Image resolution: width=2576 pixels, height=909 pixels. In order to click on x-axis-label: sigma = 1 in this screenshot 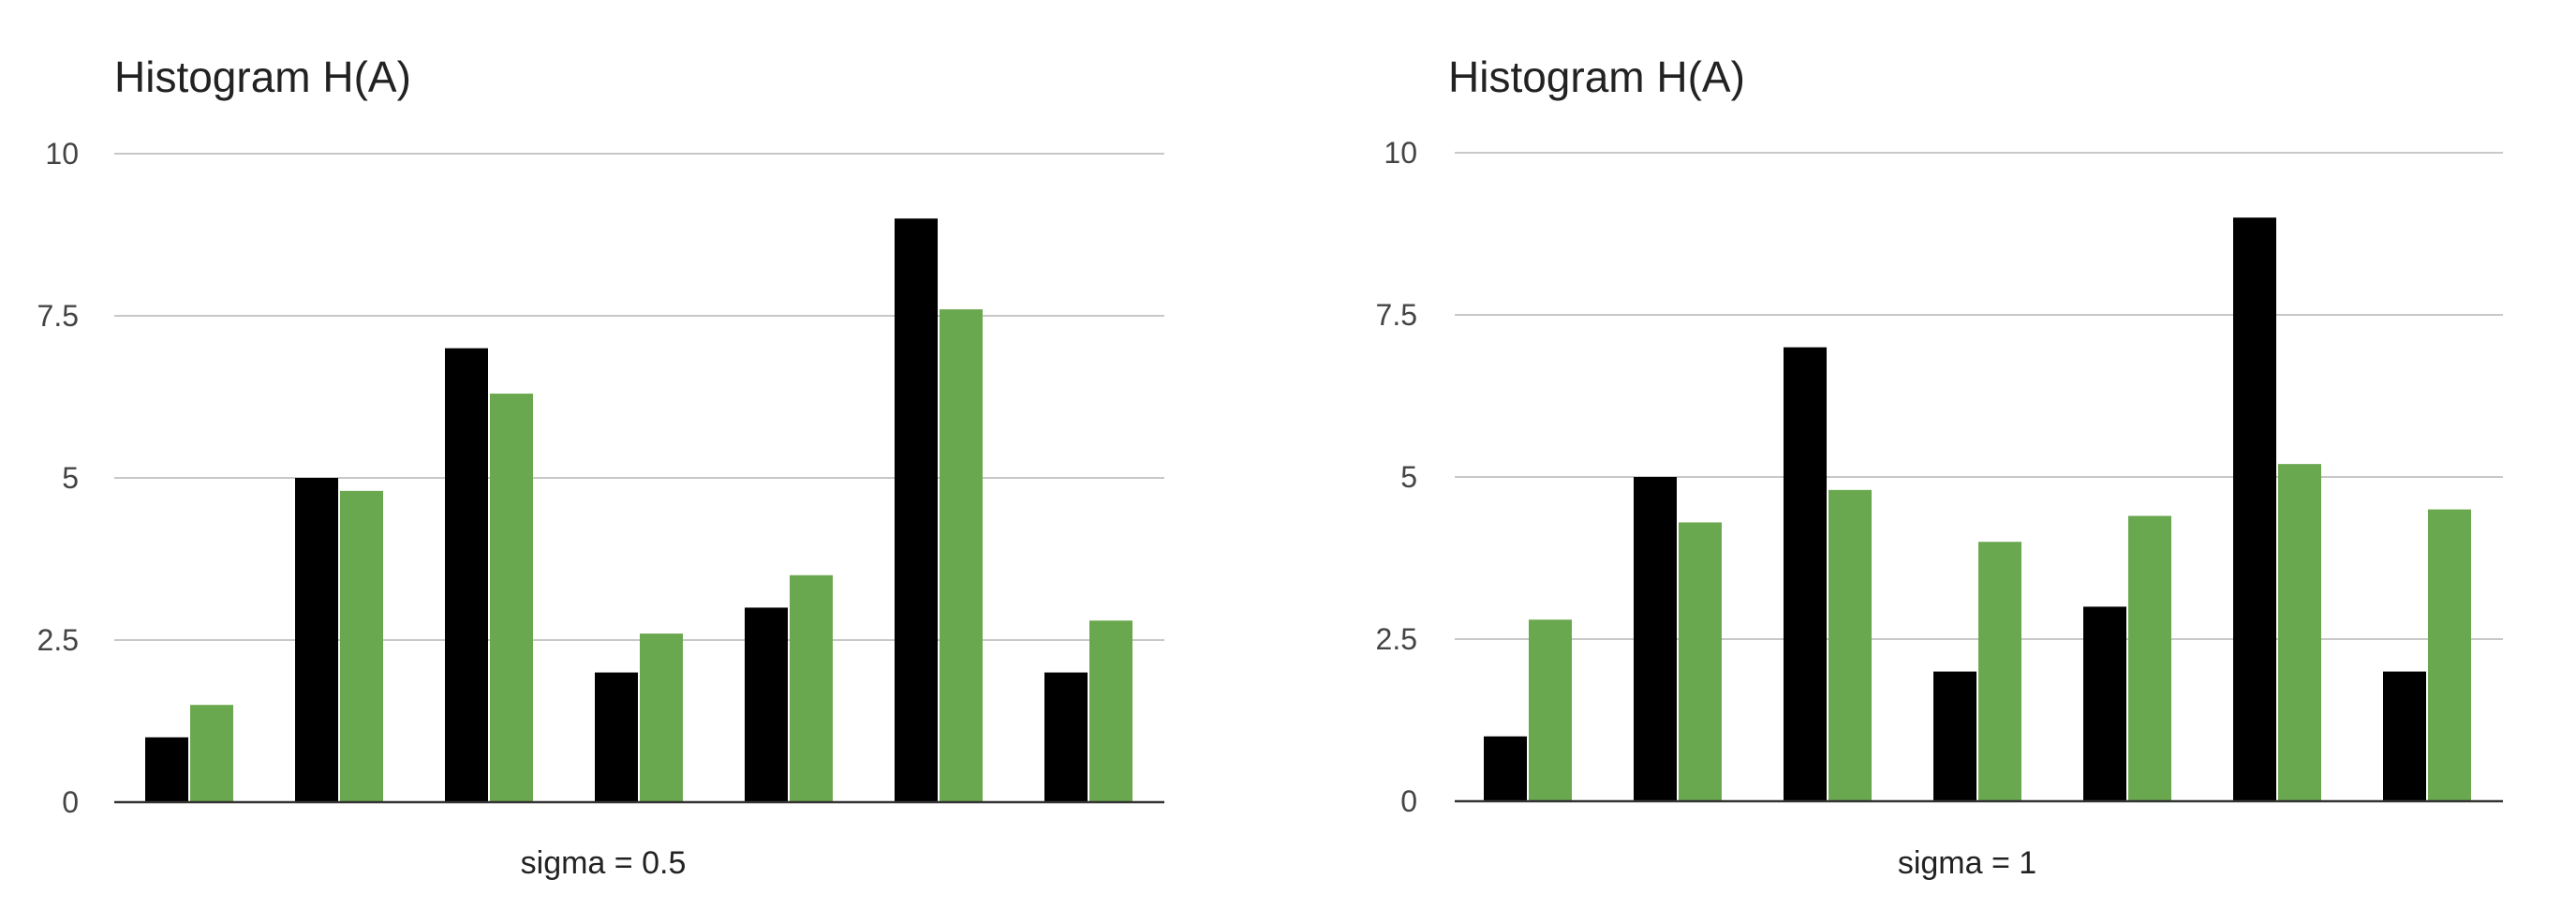, I will do `click(1967, 863)`.